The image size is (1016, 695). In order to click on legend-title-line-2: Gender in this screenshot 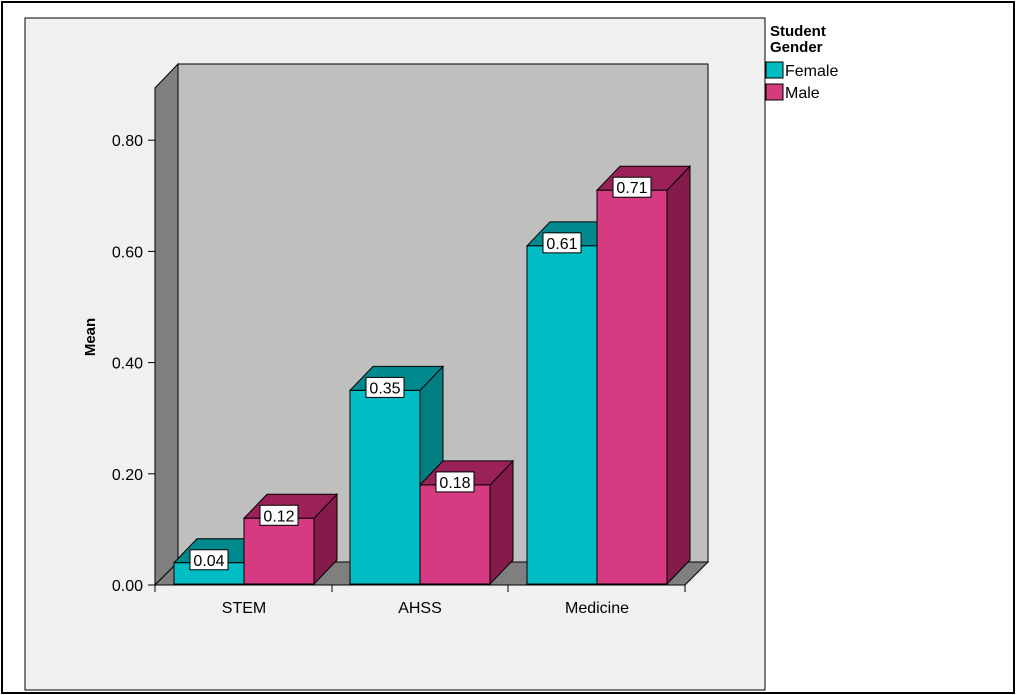, I will do `click(796, 47)`.